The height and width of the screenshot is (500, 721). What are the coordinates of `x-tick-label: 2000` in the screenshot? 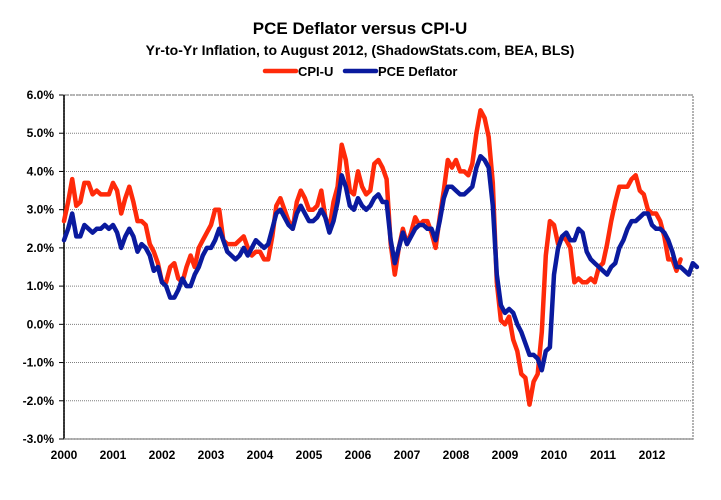 It's located at (64, 455).